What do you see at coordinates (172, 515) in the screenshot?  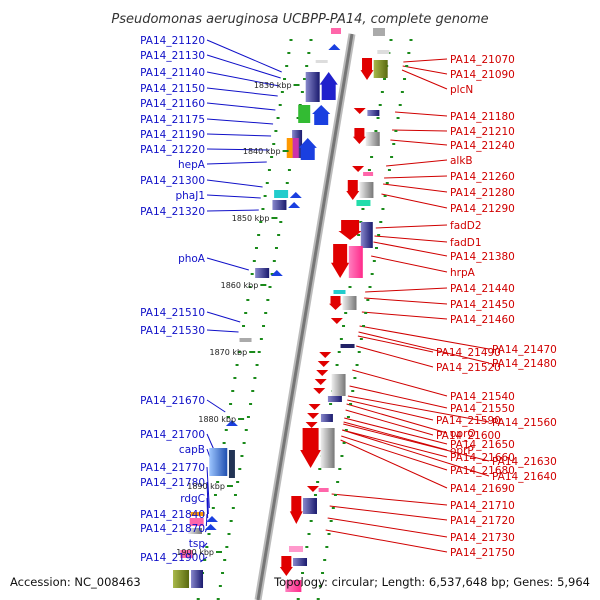 I see `left-gene-label: PA14_21840` at bounding box center [172, 515].